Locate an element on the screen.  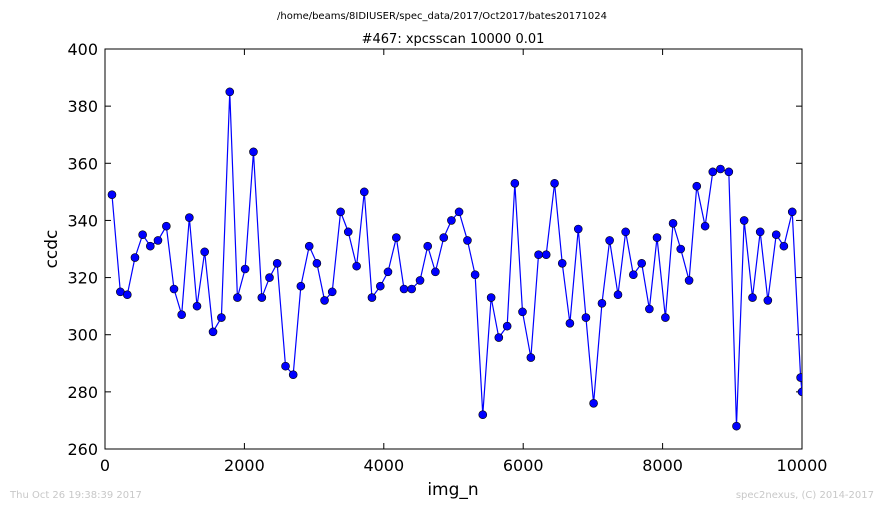
credit: spec2nexus, (C) 2014-2017 is located at coordinates (805, 495).